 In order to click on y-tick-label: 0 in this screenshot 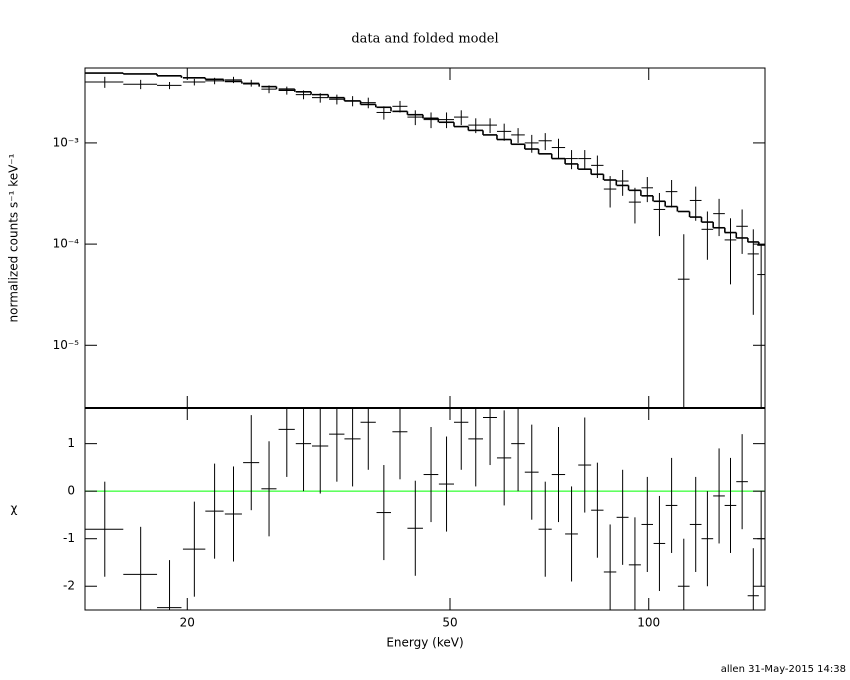, I will do `click(71, 491)`.